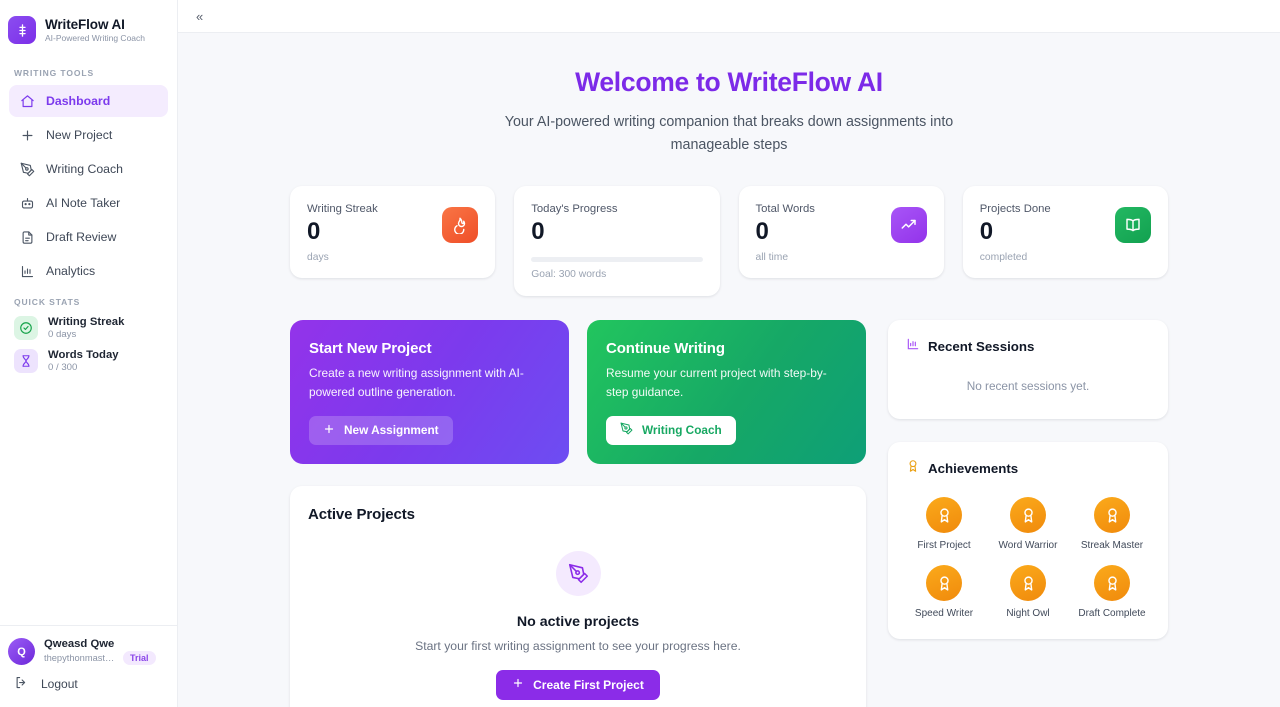 This screenshot has width=1280, height=707. Describe the element at coordinates (1112, 614) in the screenshot. I see `achievement-label: Draft Complete` at that location.